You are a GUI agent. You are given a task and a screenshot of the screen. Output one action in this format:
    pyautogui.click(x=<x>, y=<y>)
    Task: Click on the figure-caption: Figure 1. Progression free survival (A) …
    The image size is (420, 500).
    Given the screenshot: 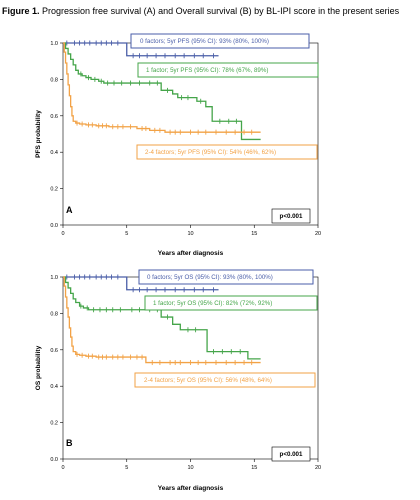 What is the action you would take?
    pyautogui.click(x=210, y=11)
    